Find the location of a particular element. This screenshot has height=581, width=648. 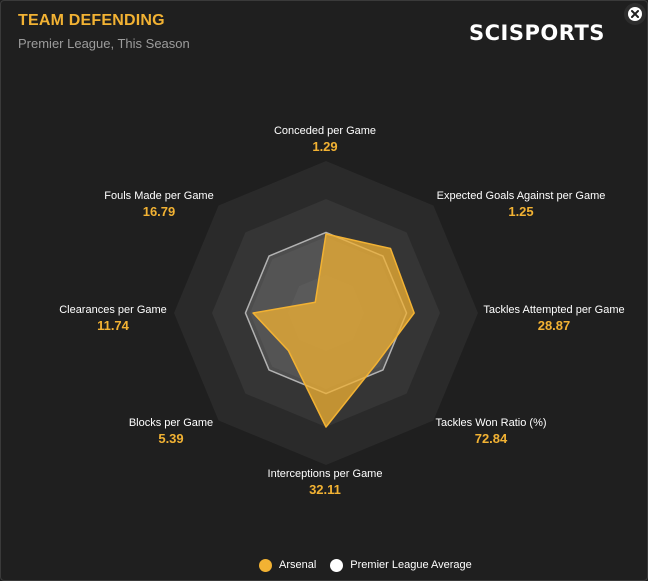

axis-label: Tackles Attempted per Game is located at coordinates (553, 310).